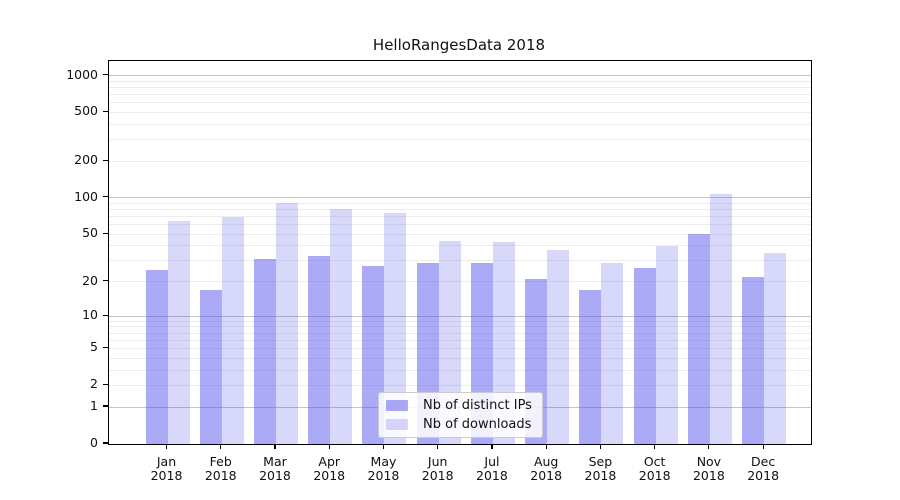  What do you see at coordinates (94, 406) in the screenshot?
I see `y-axis-tick-label: 1` at bounding box center [94, 406].